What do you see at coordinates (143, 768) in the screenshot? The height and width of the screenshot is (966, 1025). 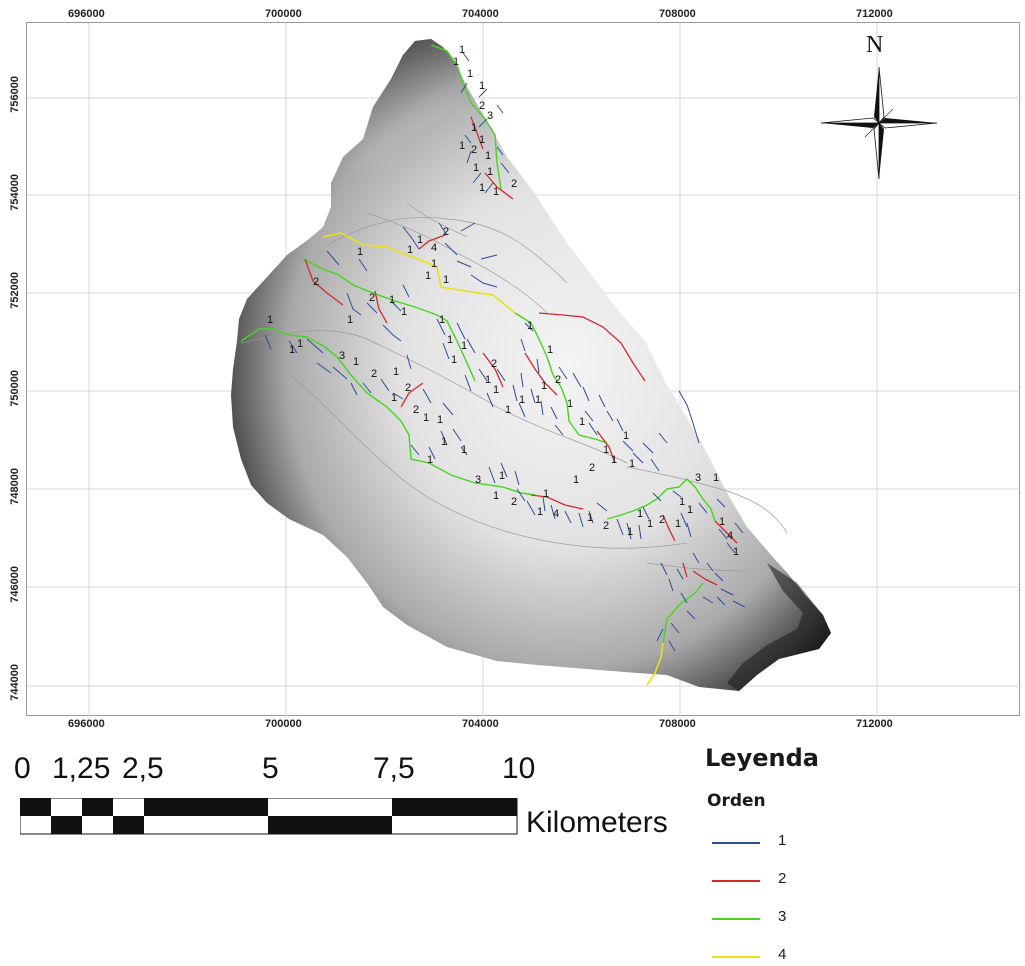 I see `scale-bar-label: 2,5` at bounding box center [143, 768].